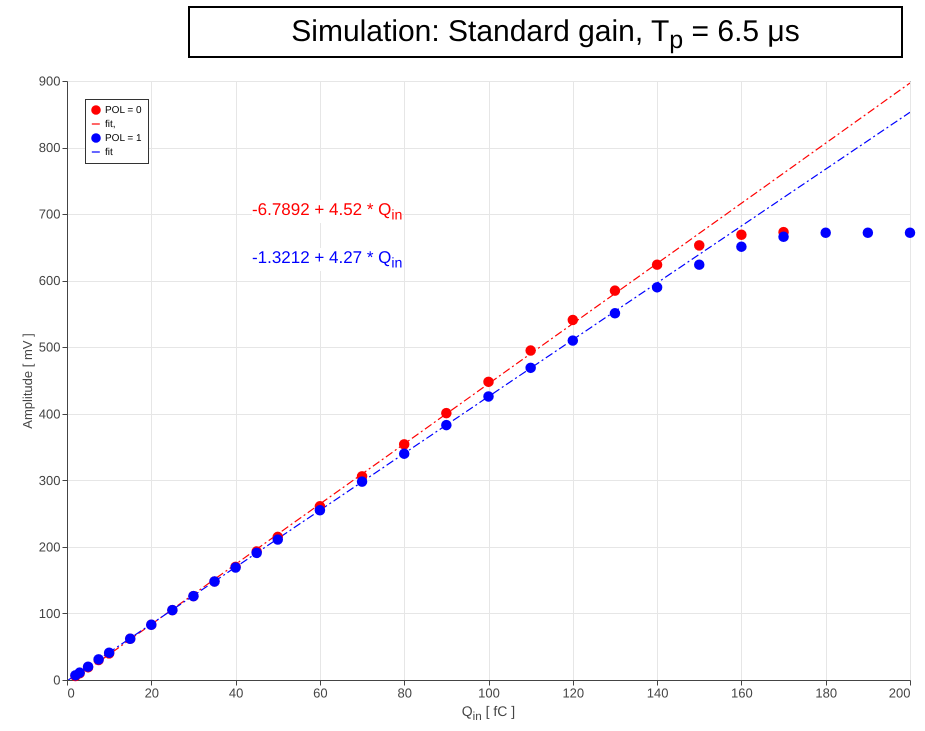 Image resolution: width=925 pixels, height=731 pixels. I want to click on x-tick-label: 160, so click(742, 693).